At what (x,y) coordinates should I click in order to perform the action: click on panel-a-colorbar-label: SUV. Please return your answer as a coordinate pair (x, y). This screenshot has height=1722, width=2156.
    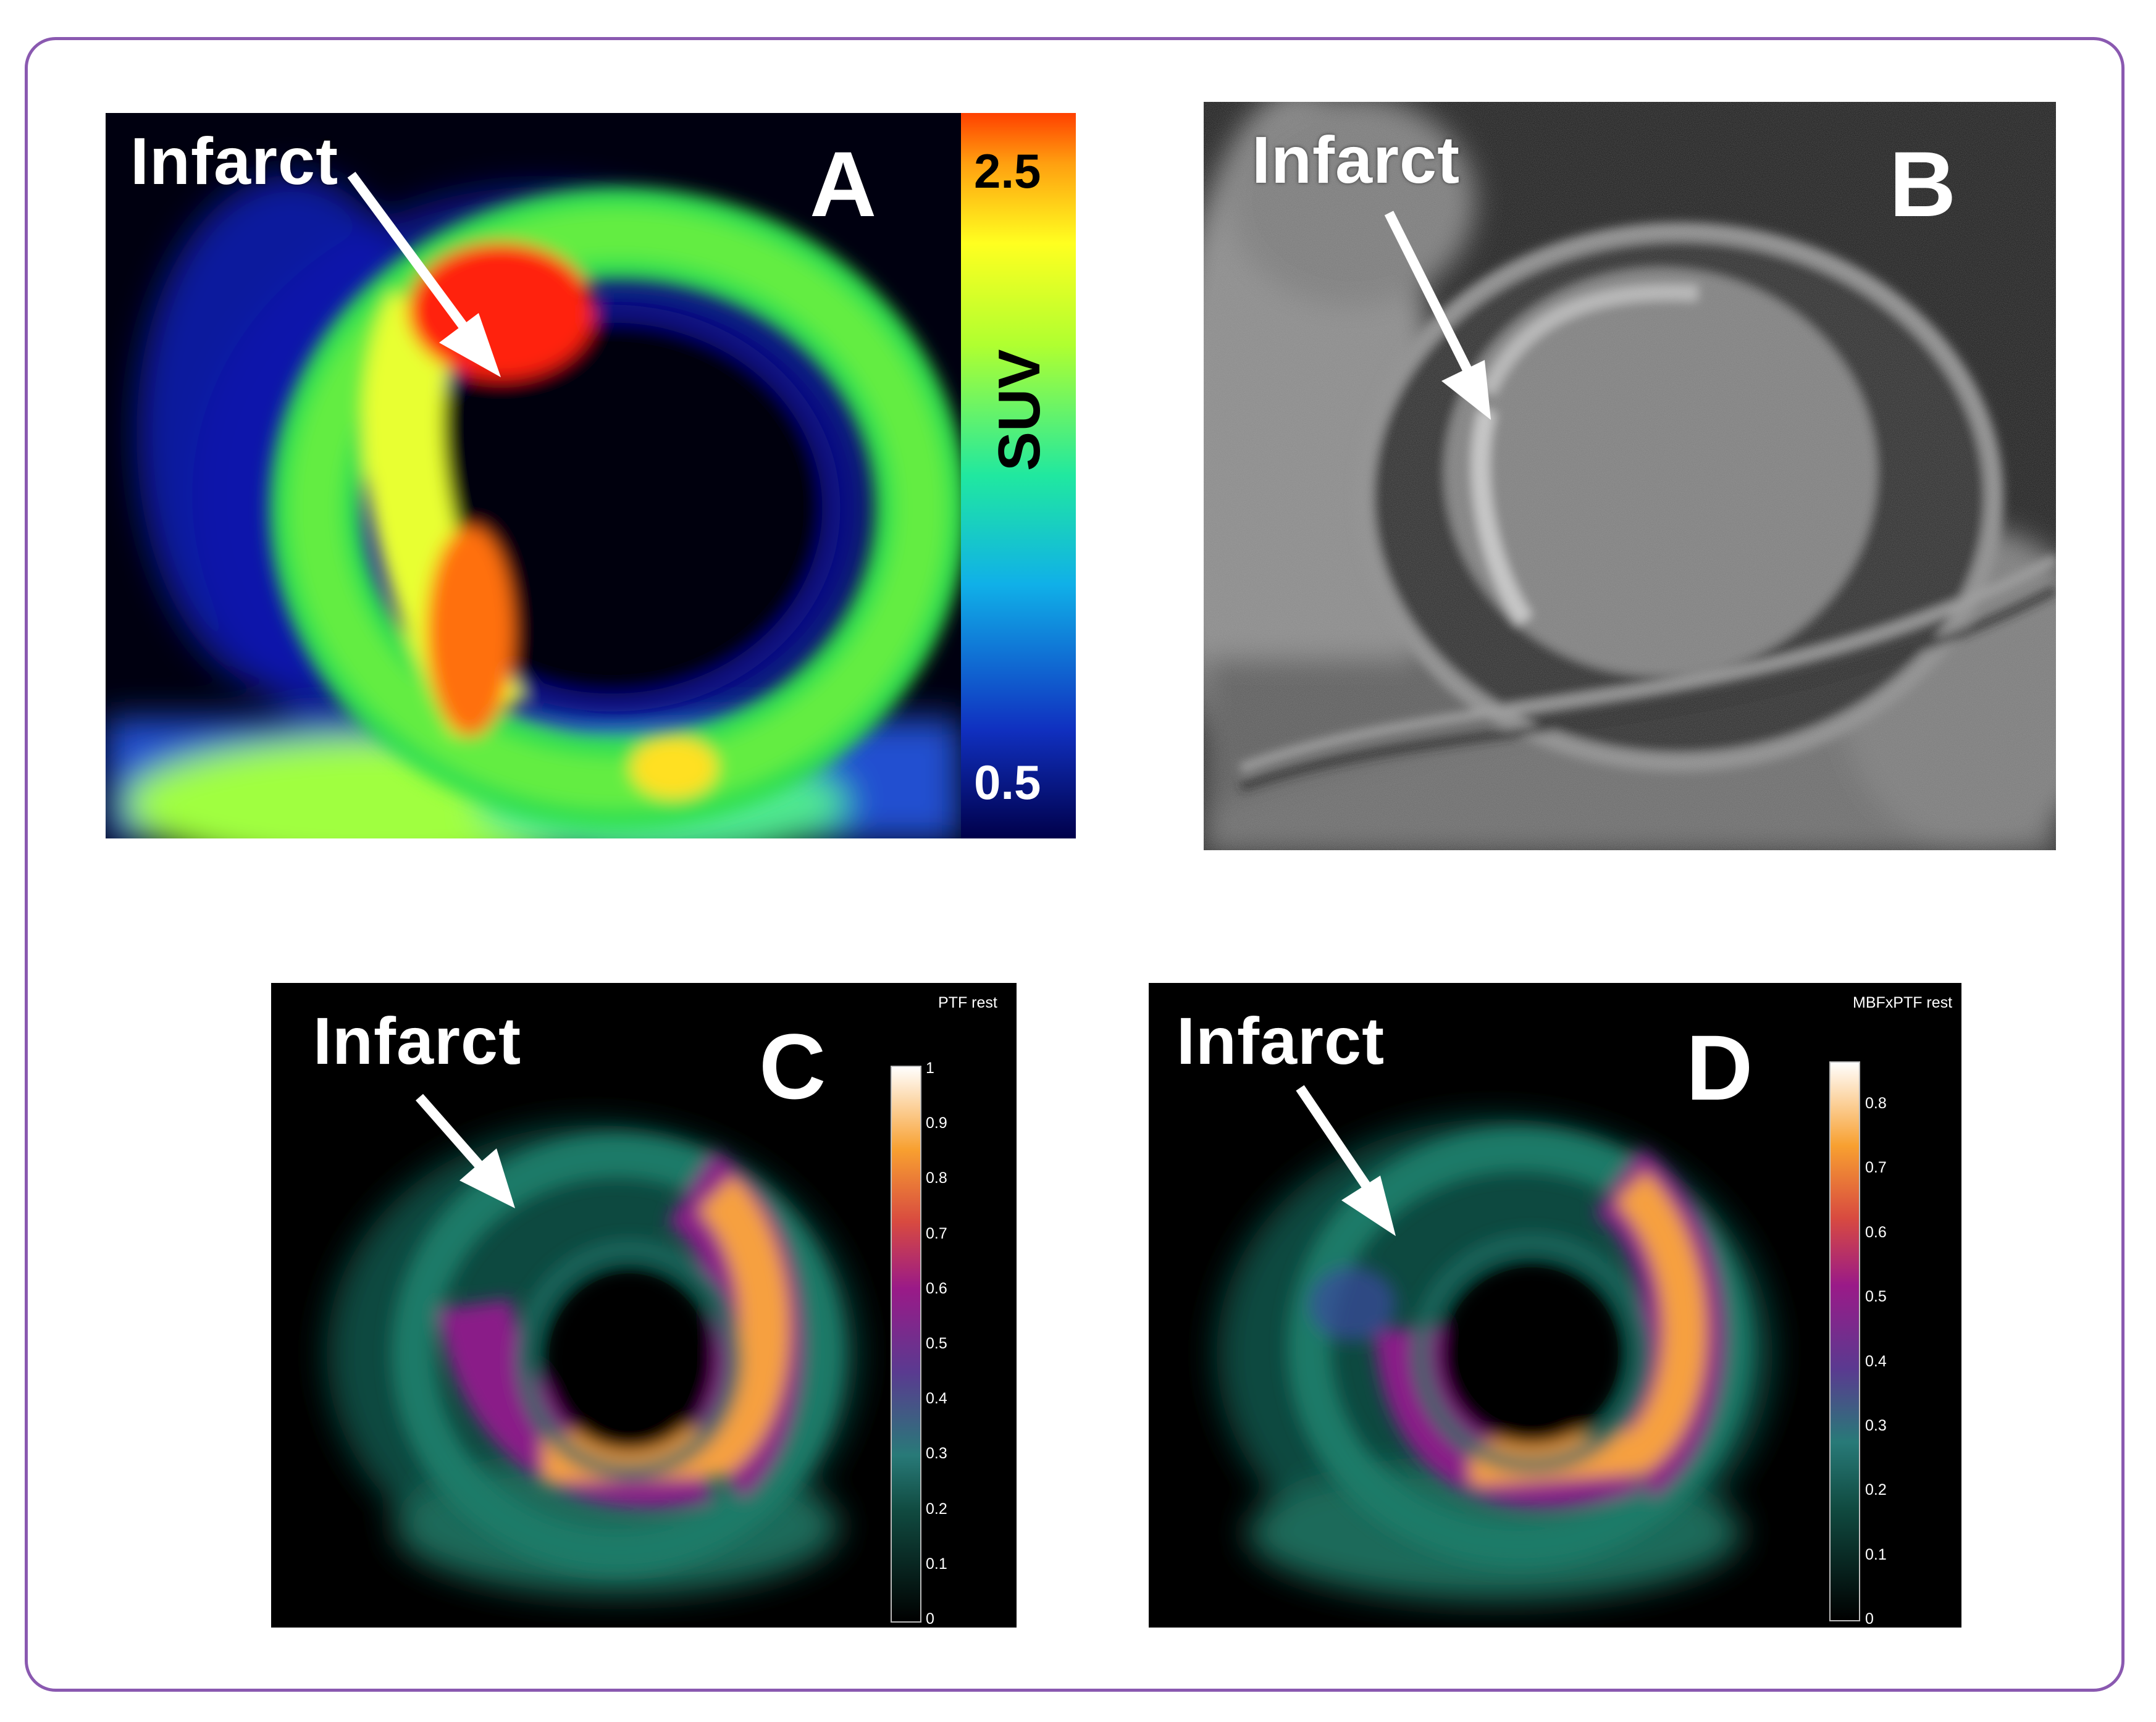
    Looking at the image, I should click on (1019, 410).